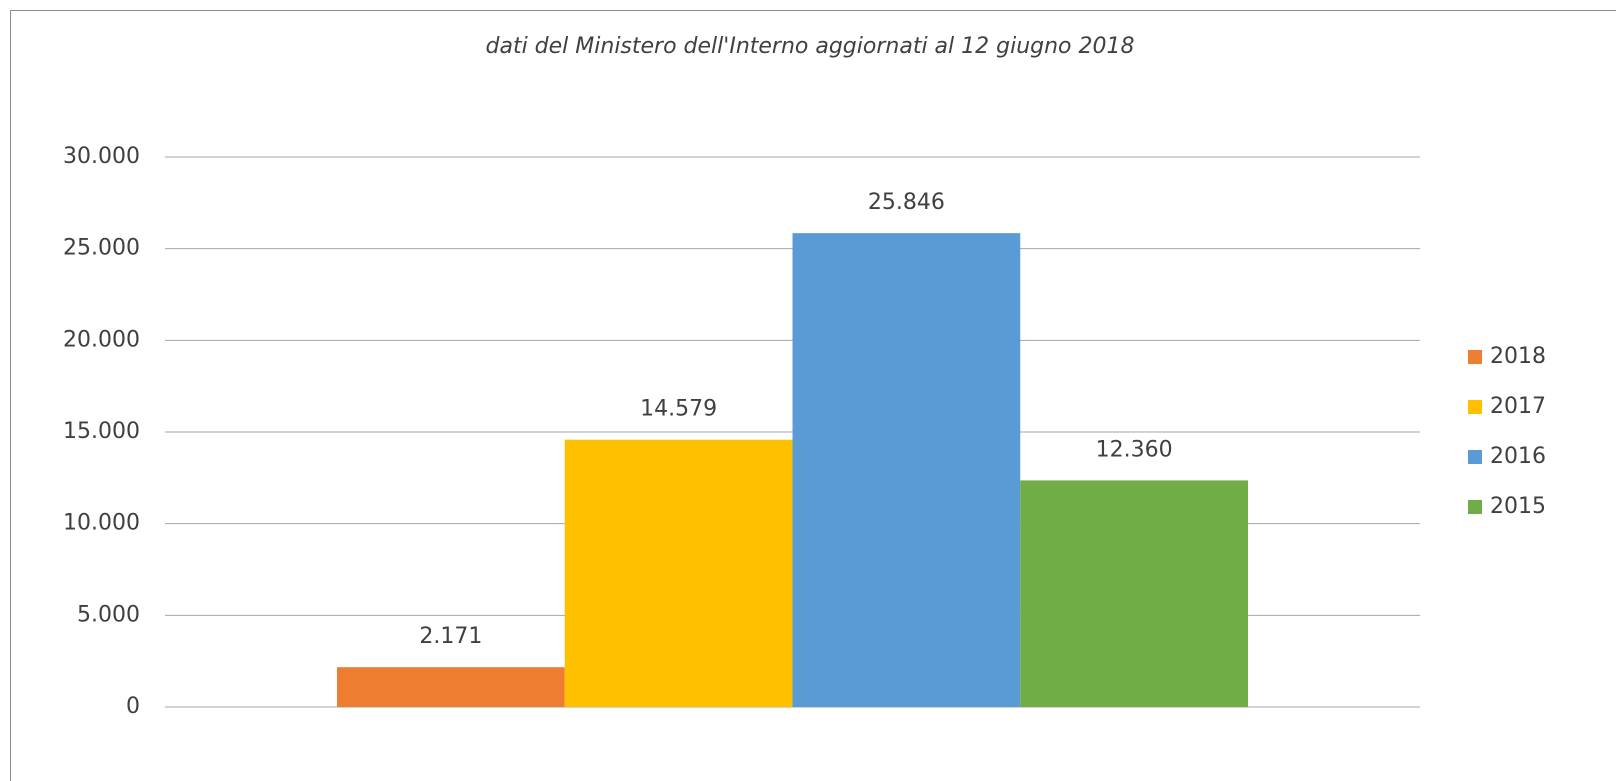 The image size is (1616, 781). Describe the element at coordinates (101, 523) in the screenshot. I see `y-tick-label: 10.000` at that location.